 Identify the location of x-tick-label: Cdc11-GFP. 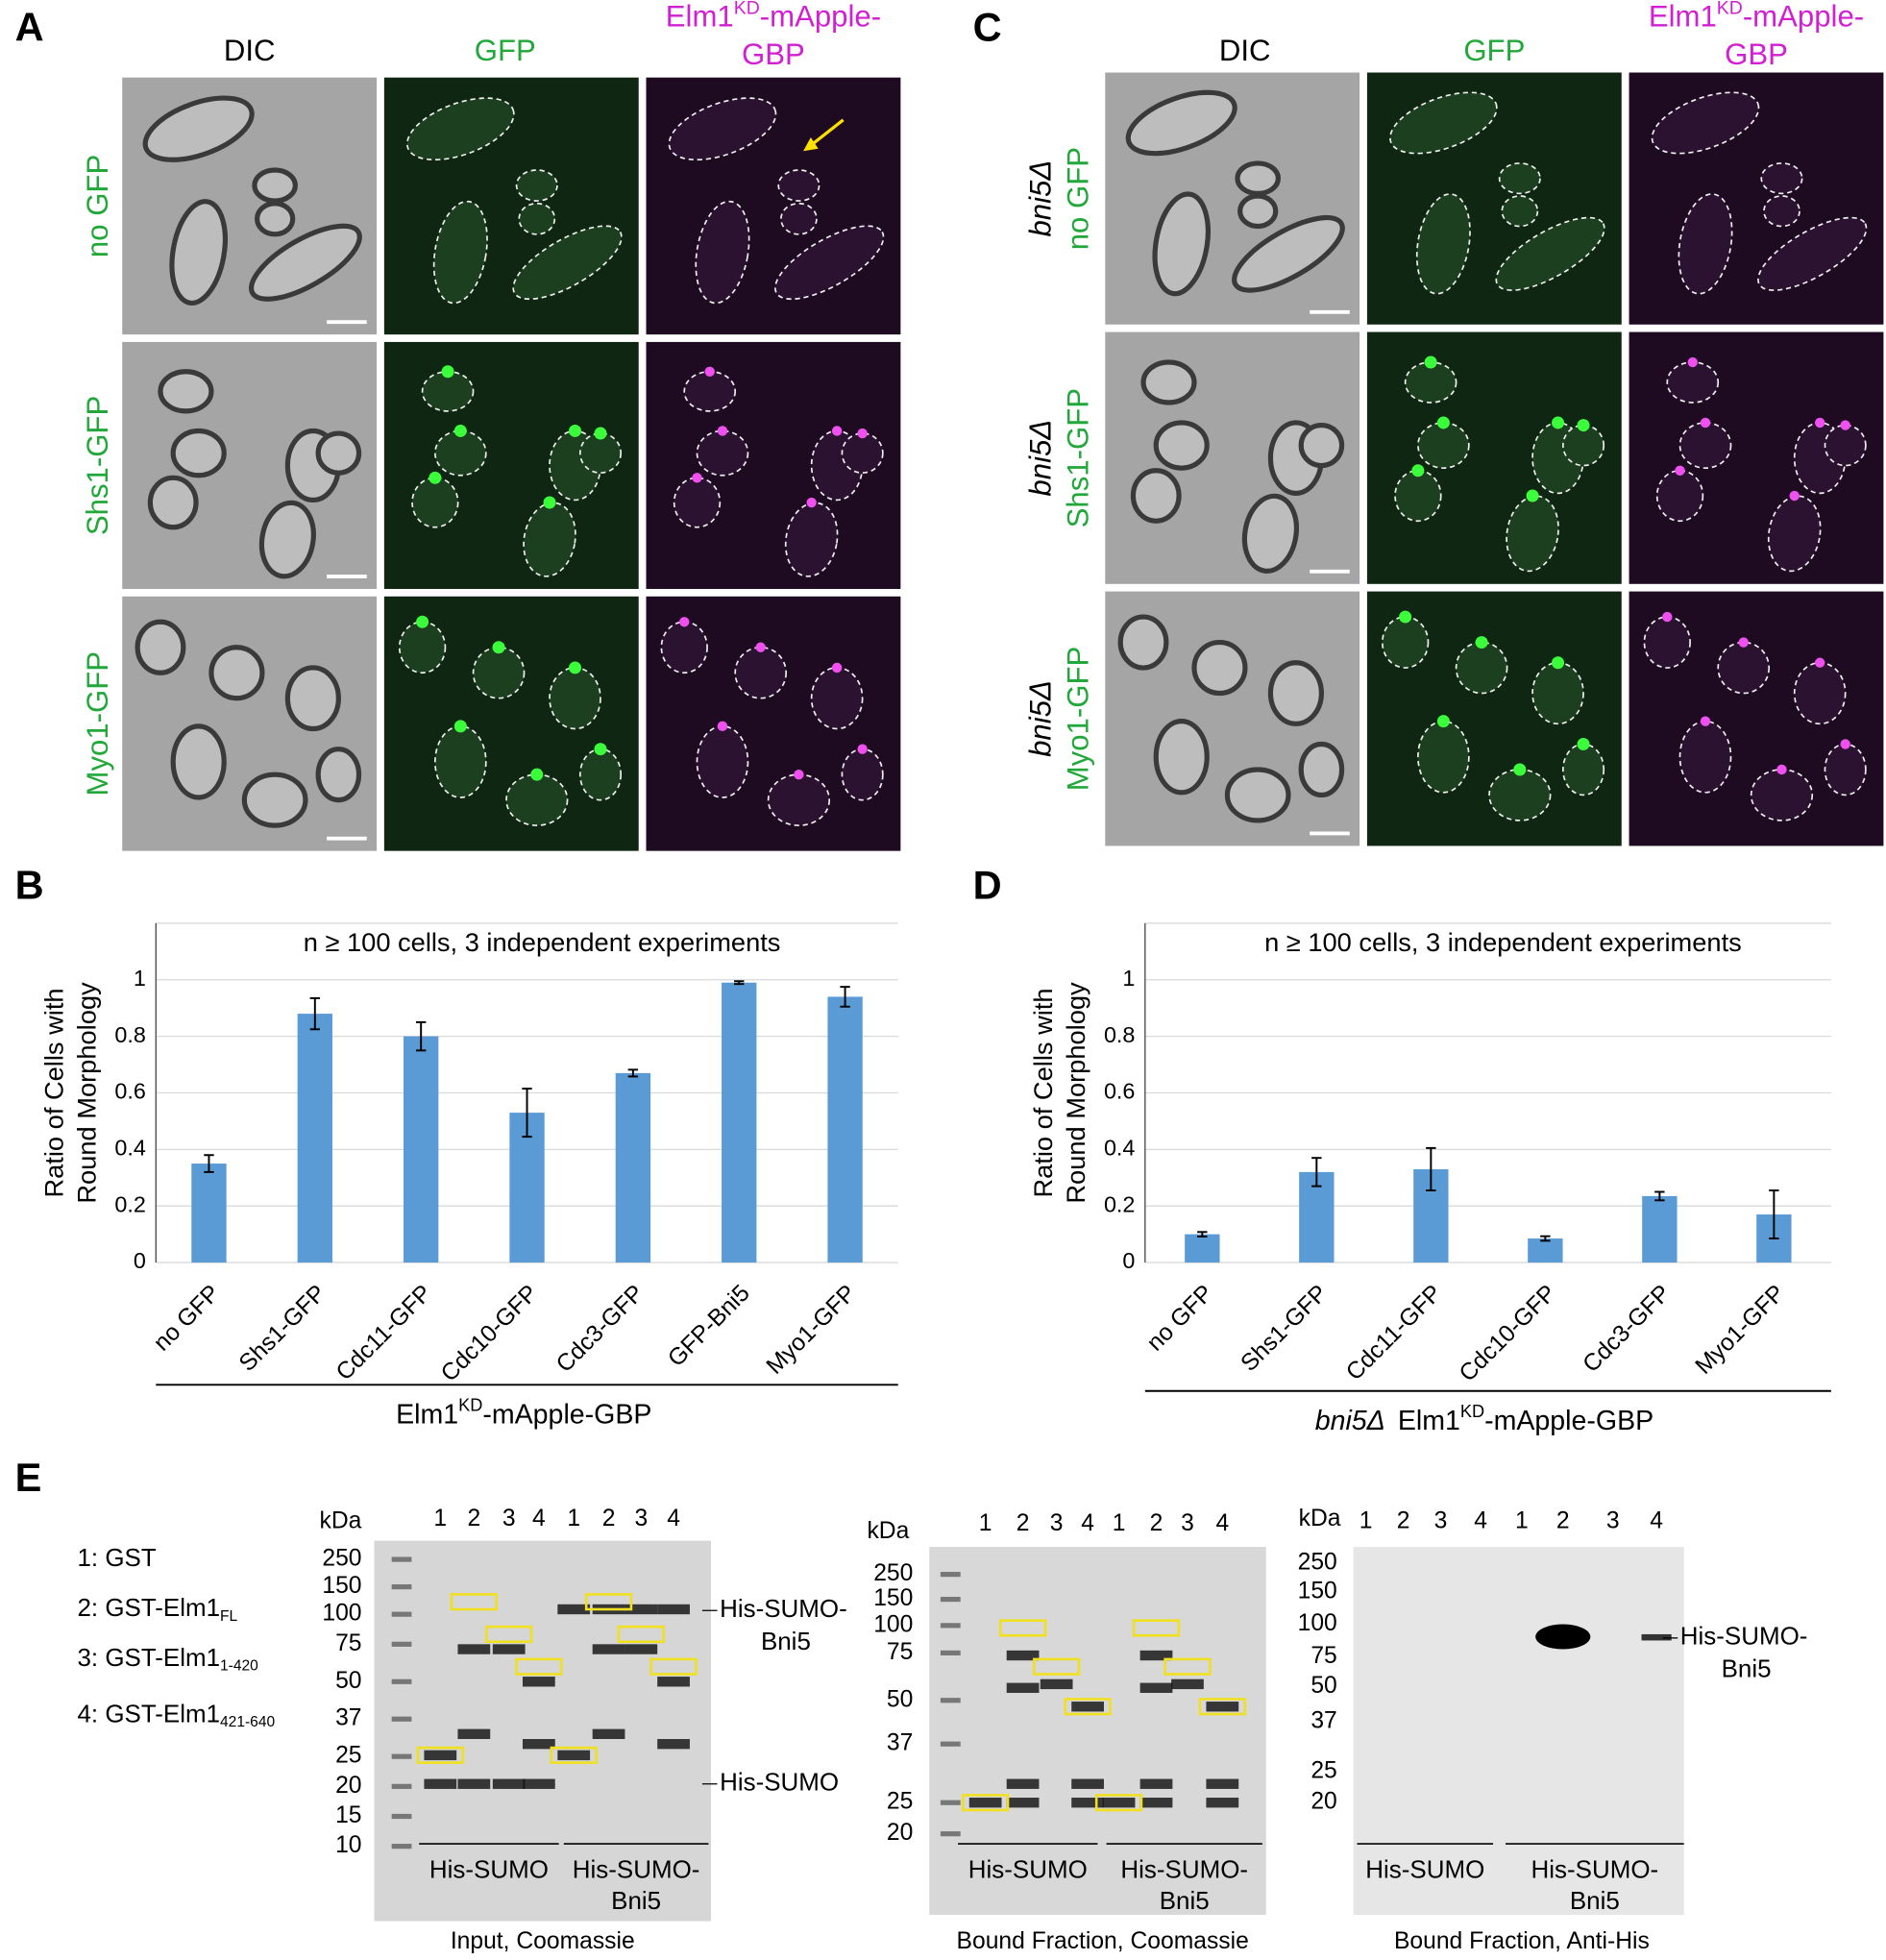
(1394, 1333).